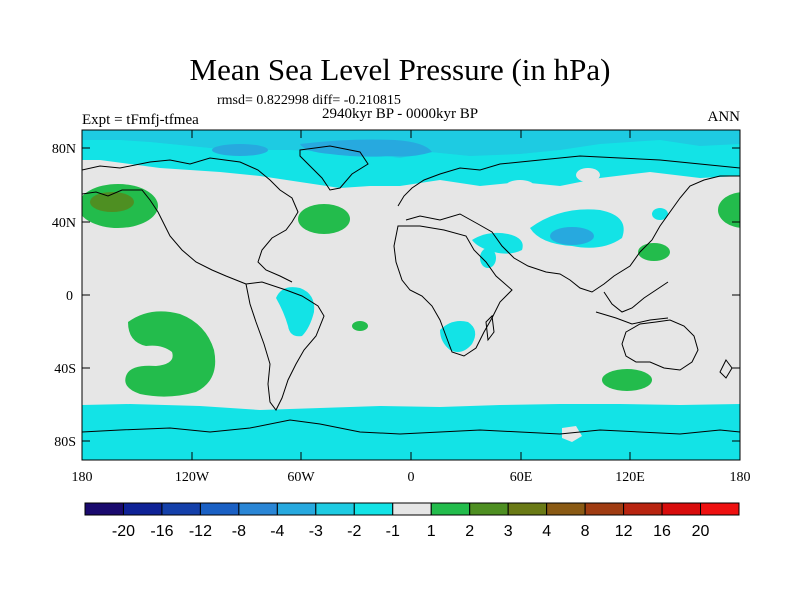 This screenshot has height=600, width=800. I want to click on new-zealand-coast, so click(726, 369).